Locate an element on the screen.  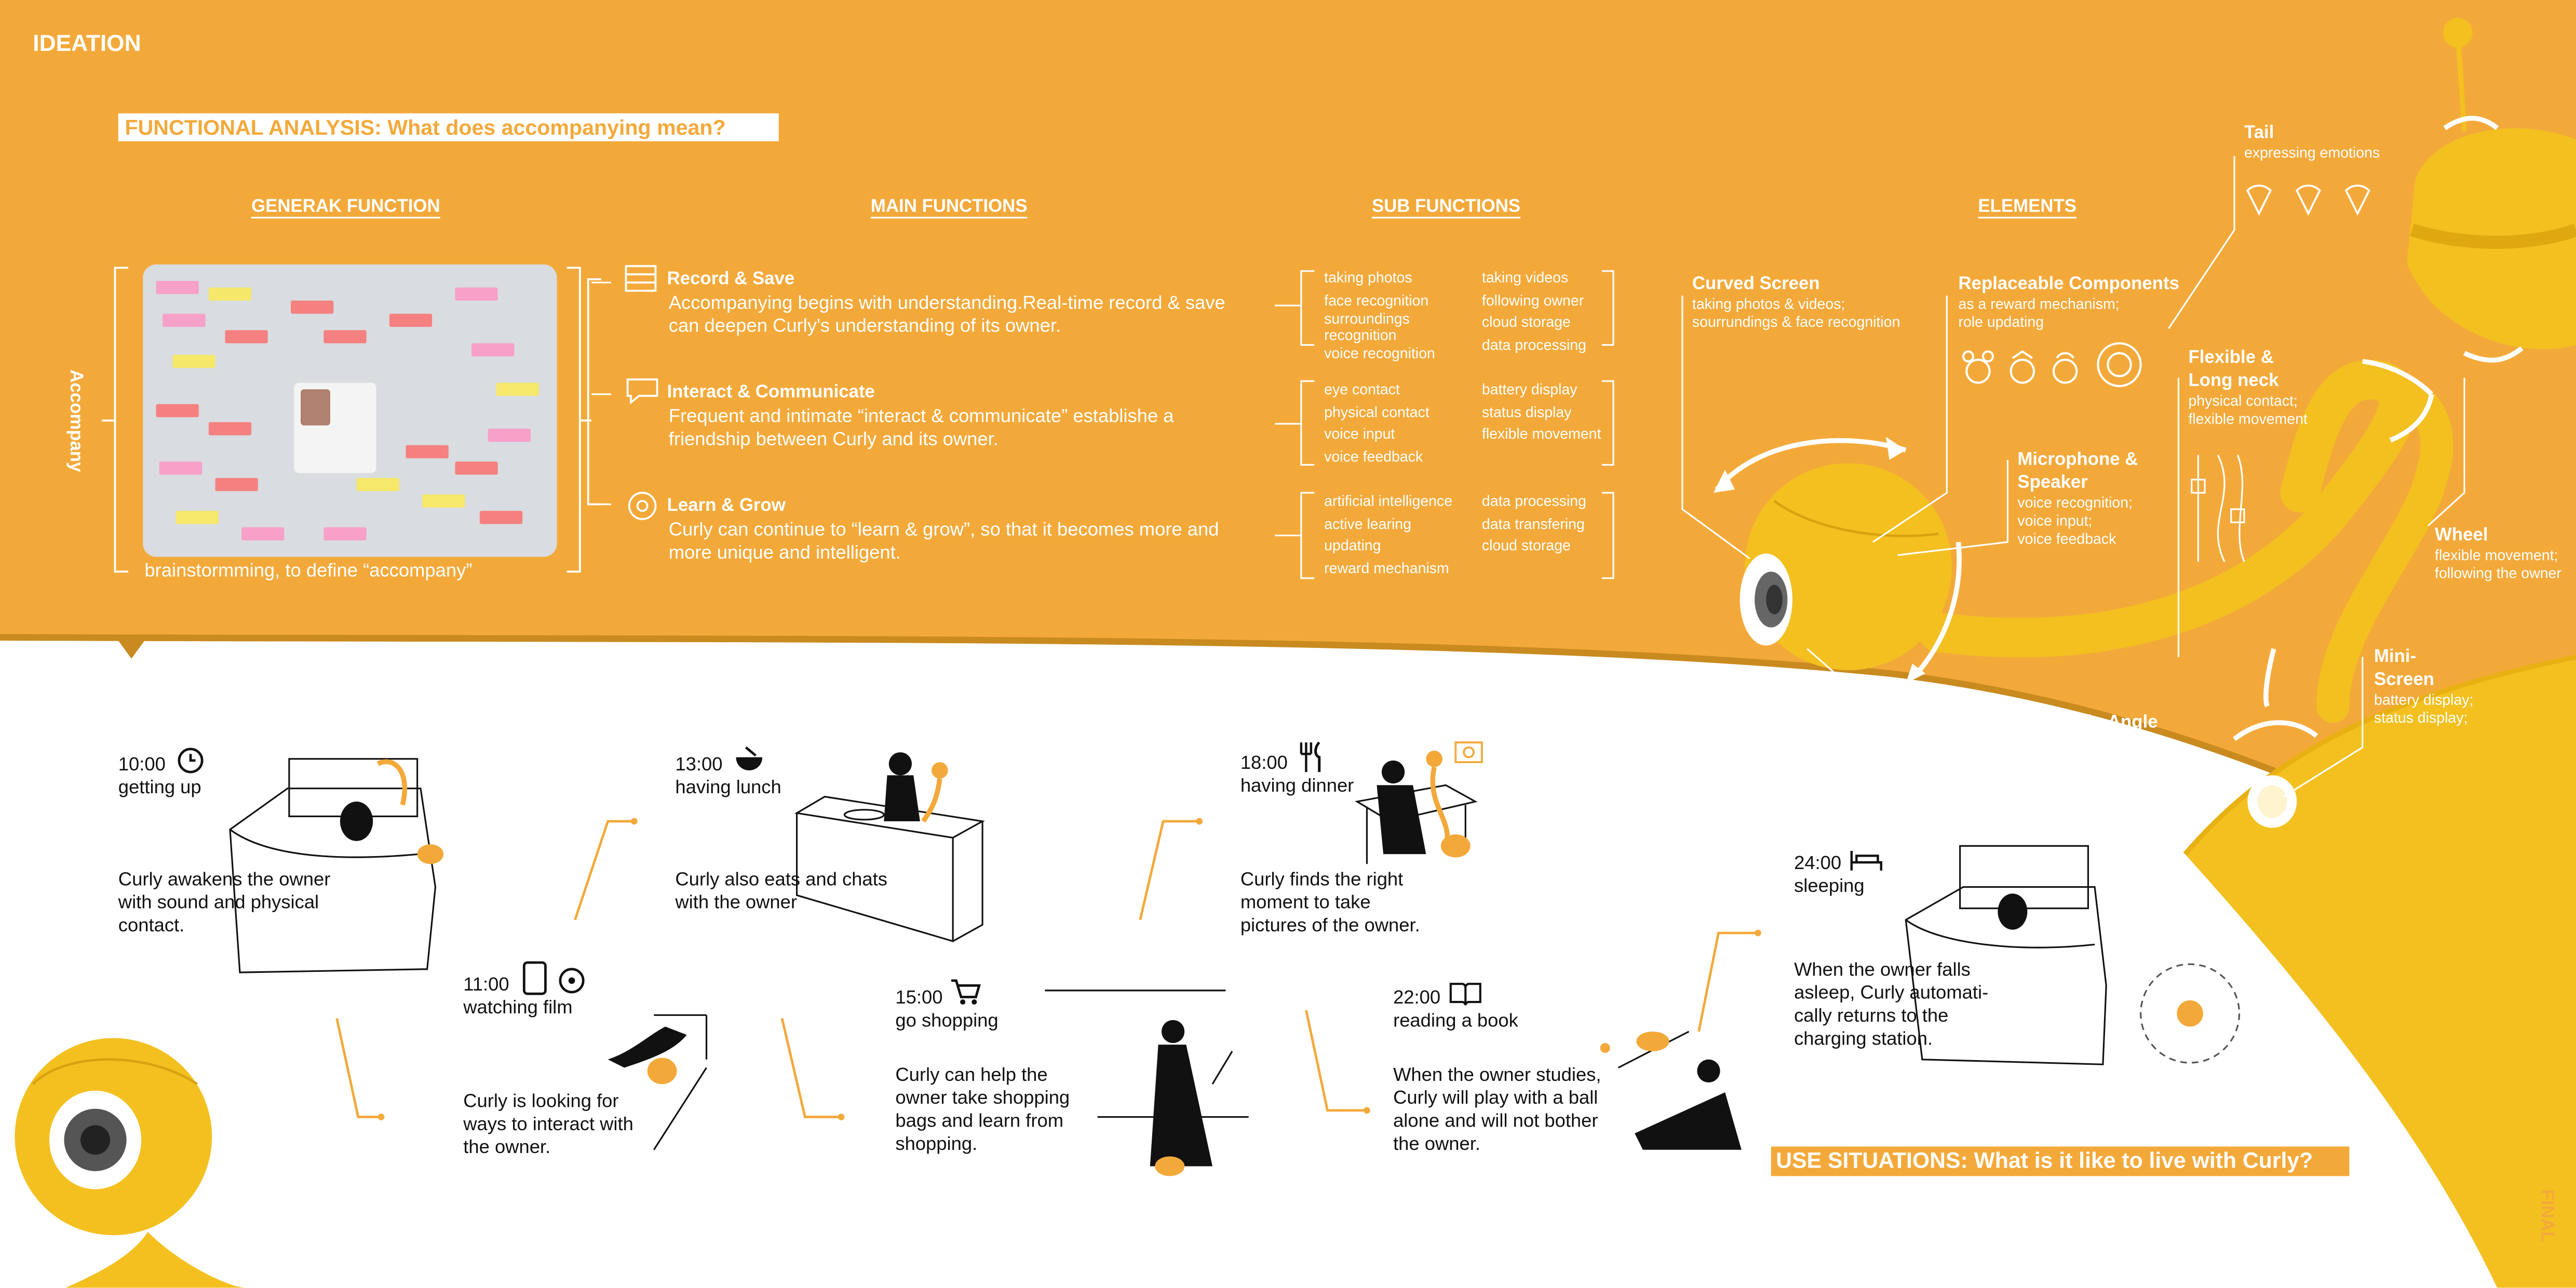
neck-sketch is located at coordinates (2221, 512).